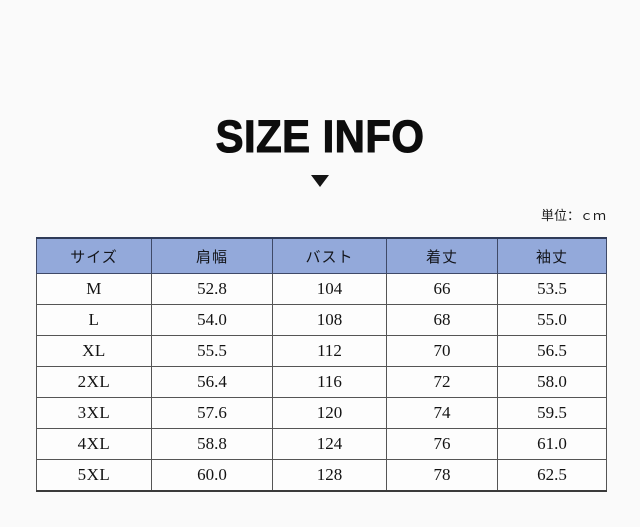  What do you see at coordinates (94, 320) in the screenshot?
I see `cell-size: L` at bounding box center [94, 320].